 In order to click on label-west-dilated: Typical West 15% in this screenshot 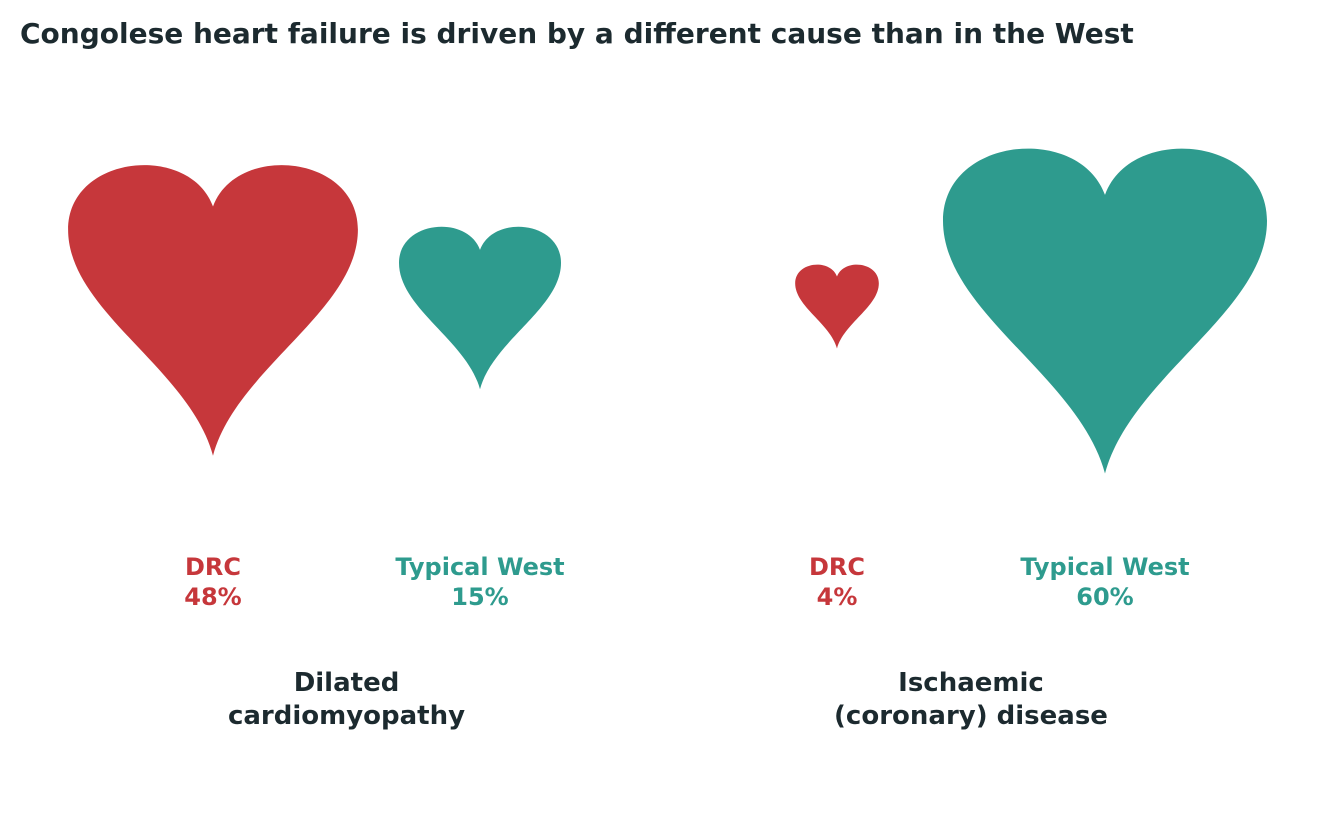, I will do `click(480, 582)`.